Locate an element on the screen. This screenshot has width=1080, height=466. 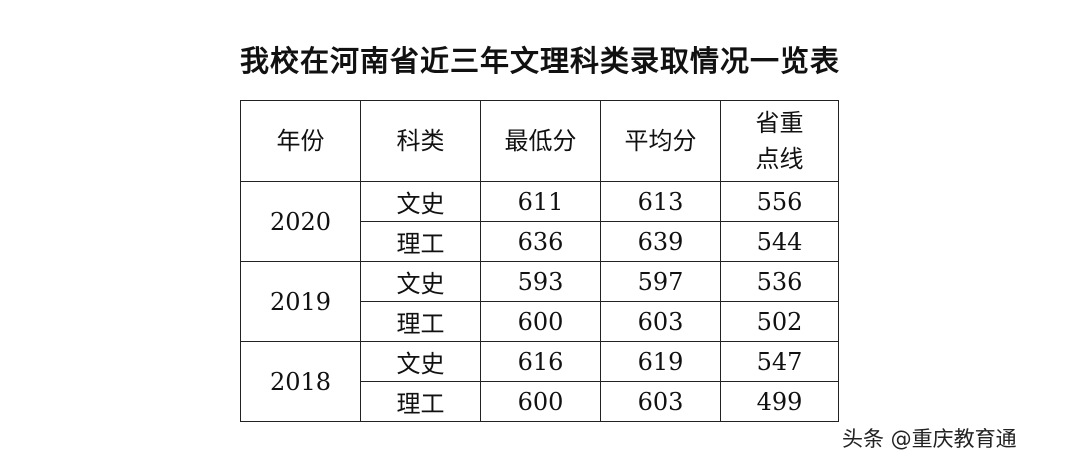
header-row: 年份 科类 最低分 平均分 省重点线 is located at coordinates (539, 141).